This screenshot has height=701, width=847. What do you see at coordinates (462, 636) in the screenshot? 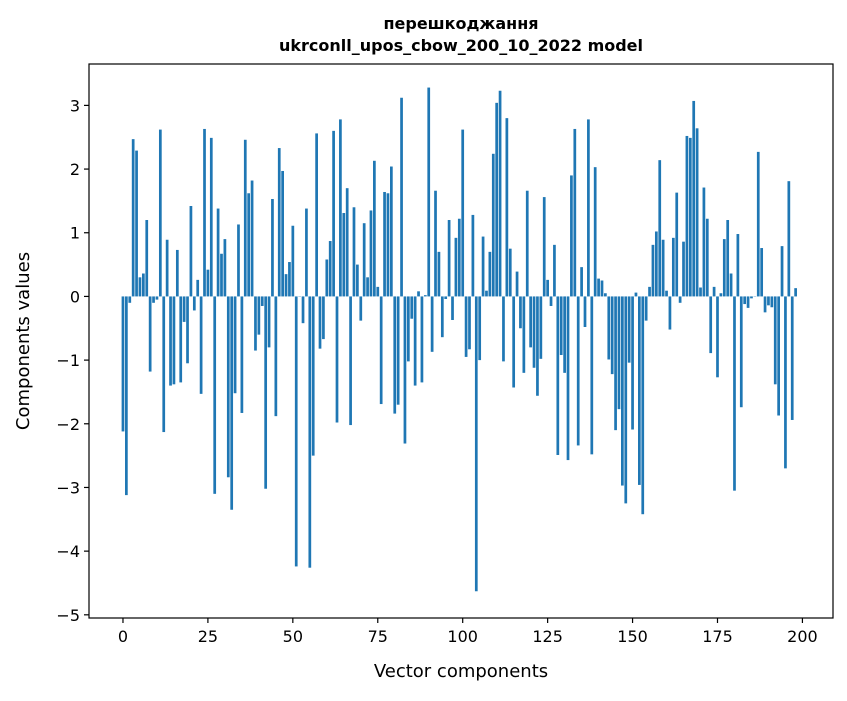
I see `x-tick-label: 100` at bounding box center [462, 636].